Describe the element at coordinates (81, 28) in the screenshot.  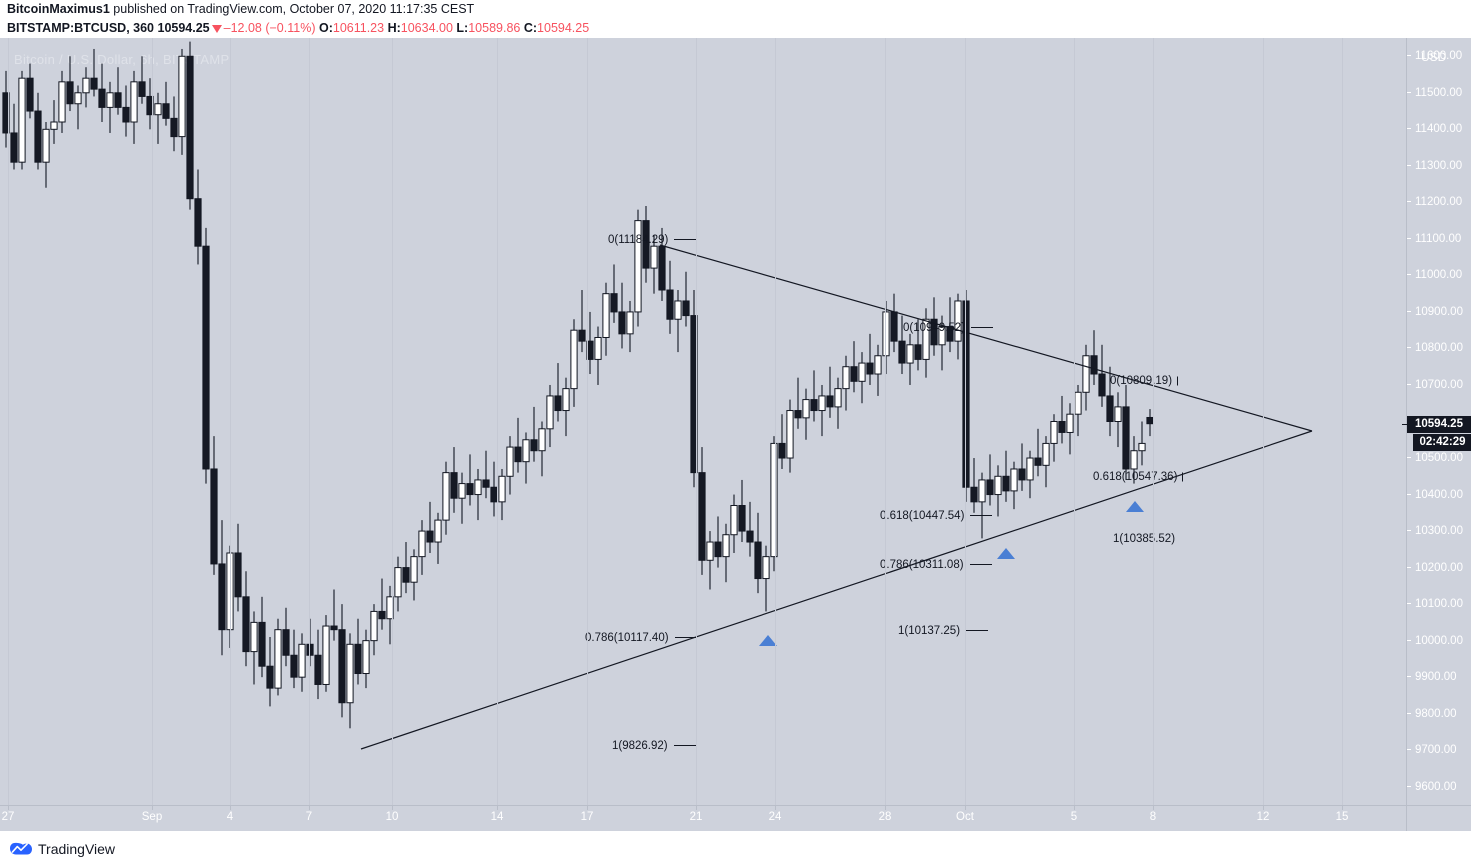
I see `symbol-label: BITSTAMP:BTCUSD, 360` at that location.